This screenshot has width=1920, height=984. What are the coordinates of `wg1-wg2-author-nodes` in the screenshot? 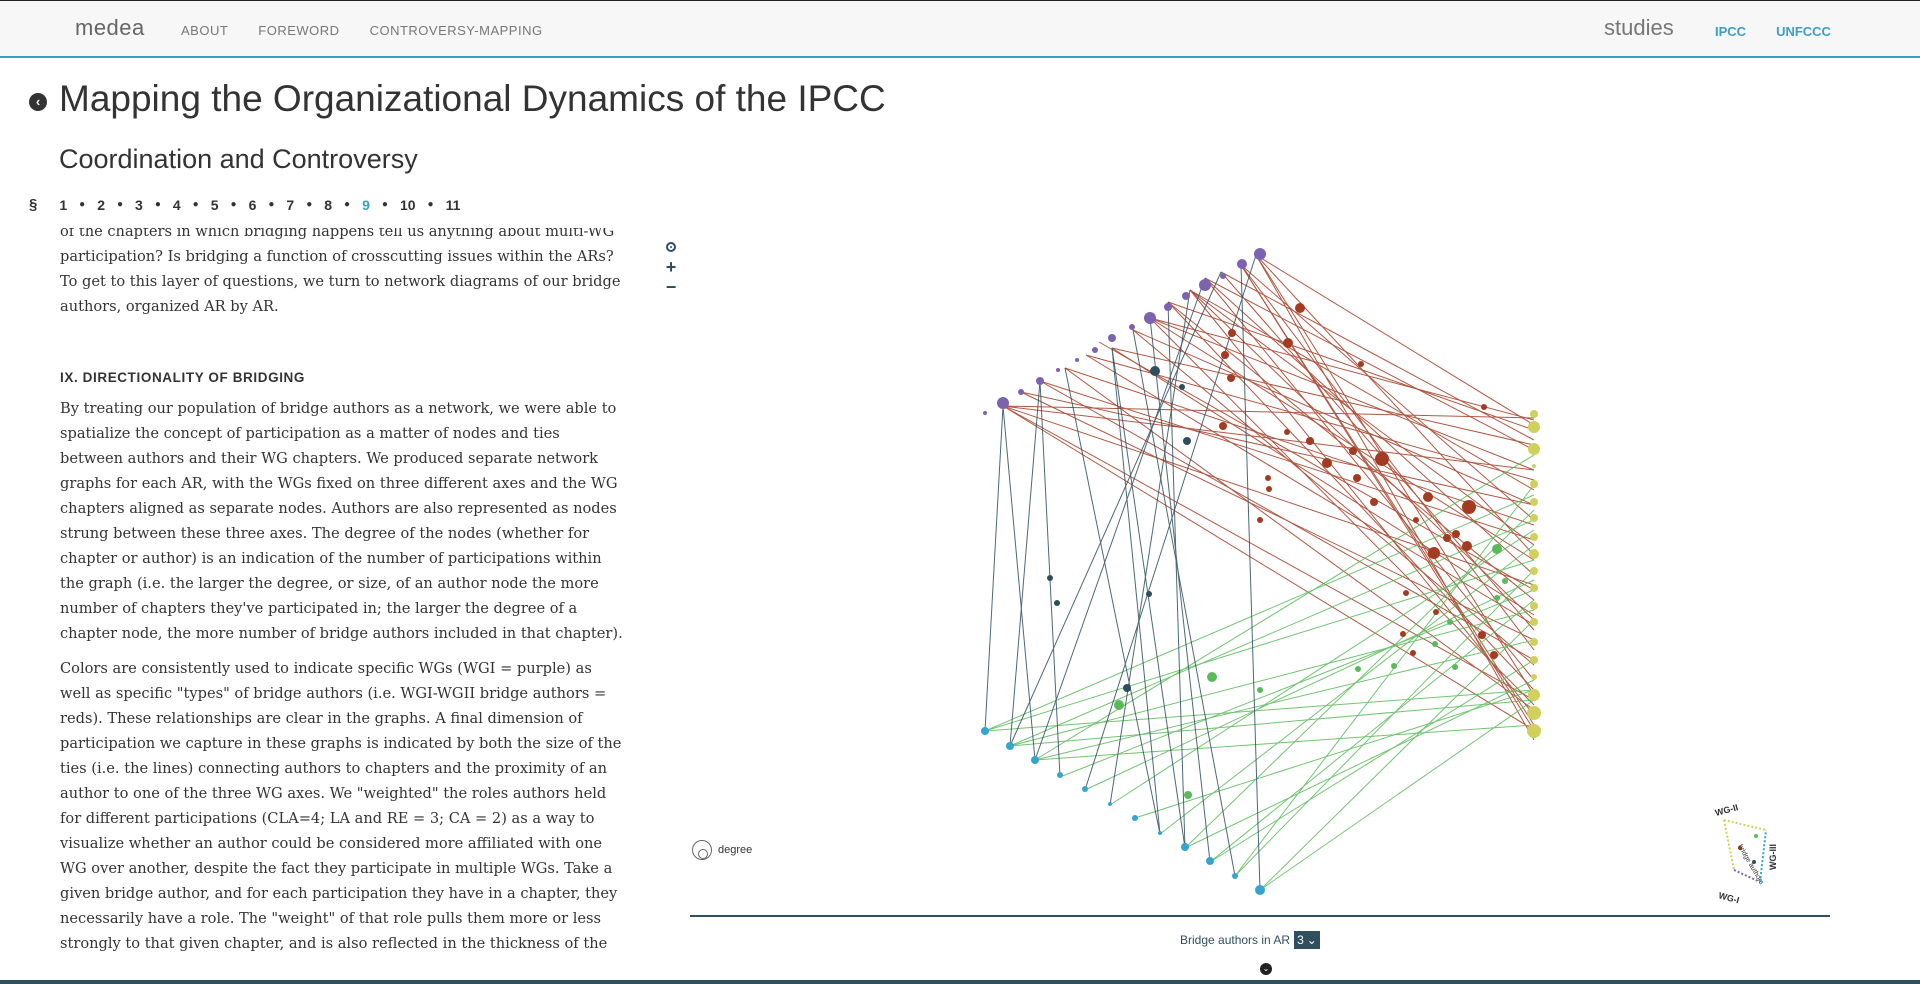 It's located at (1358, 481).